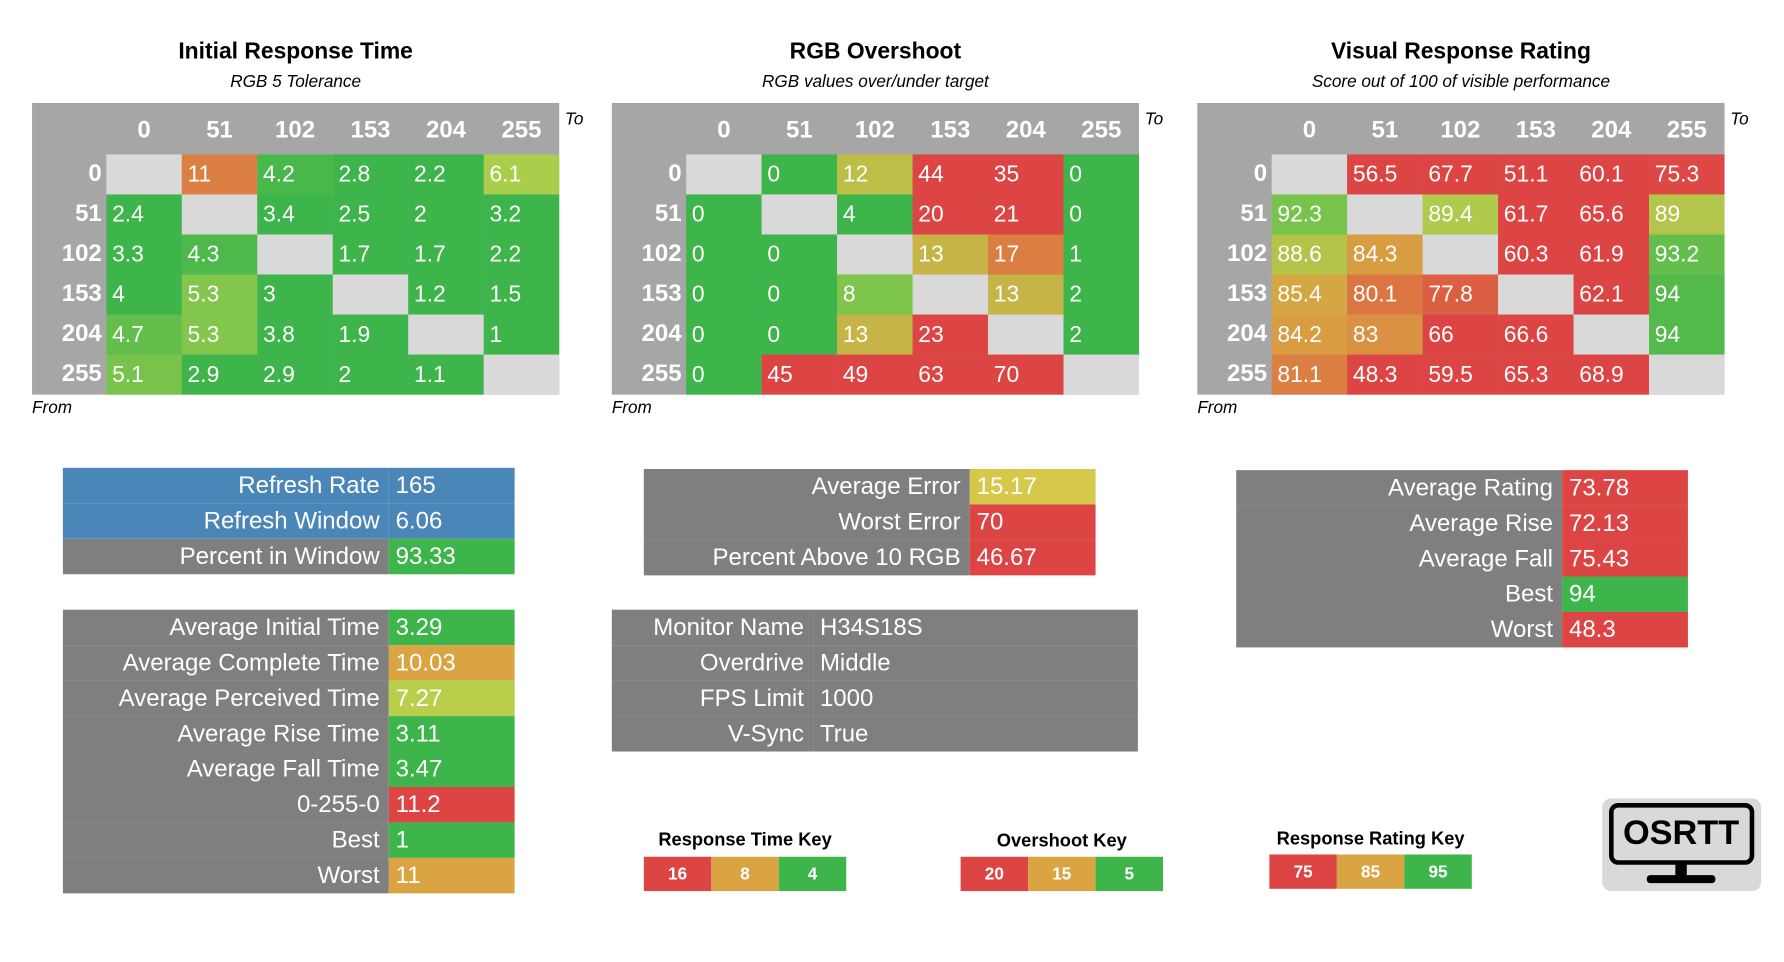 This screenshot has height=962, width=1784. I want to click on column-header: 255, so click(1101, 129).